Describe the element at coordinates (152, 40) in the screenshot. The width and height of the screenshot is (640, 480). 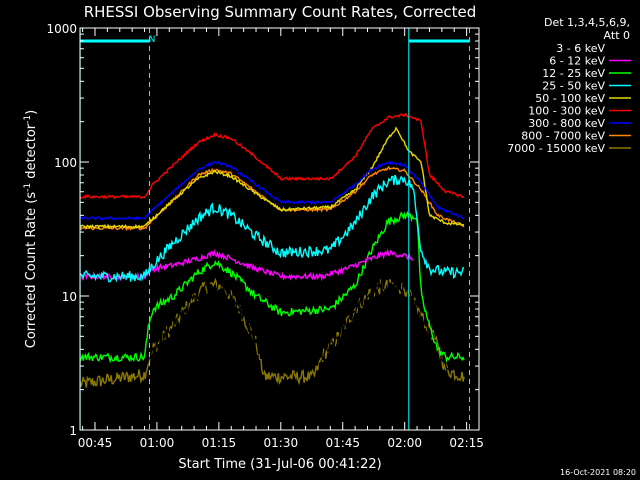
I see `night-annotation: N` at that location.